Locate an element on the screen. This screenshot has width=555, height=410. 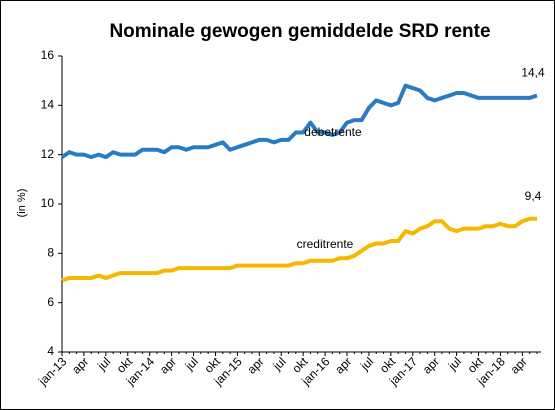
y-tick-label: 6 is located at coordinates (50, 302).